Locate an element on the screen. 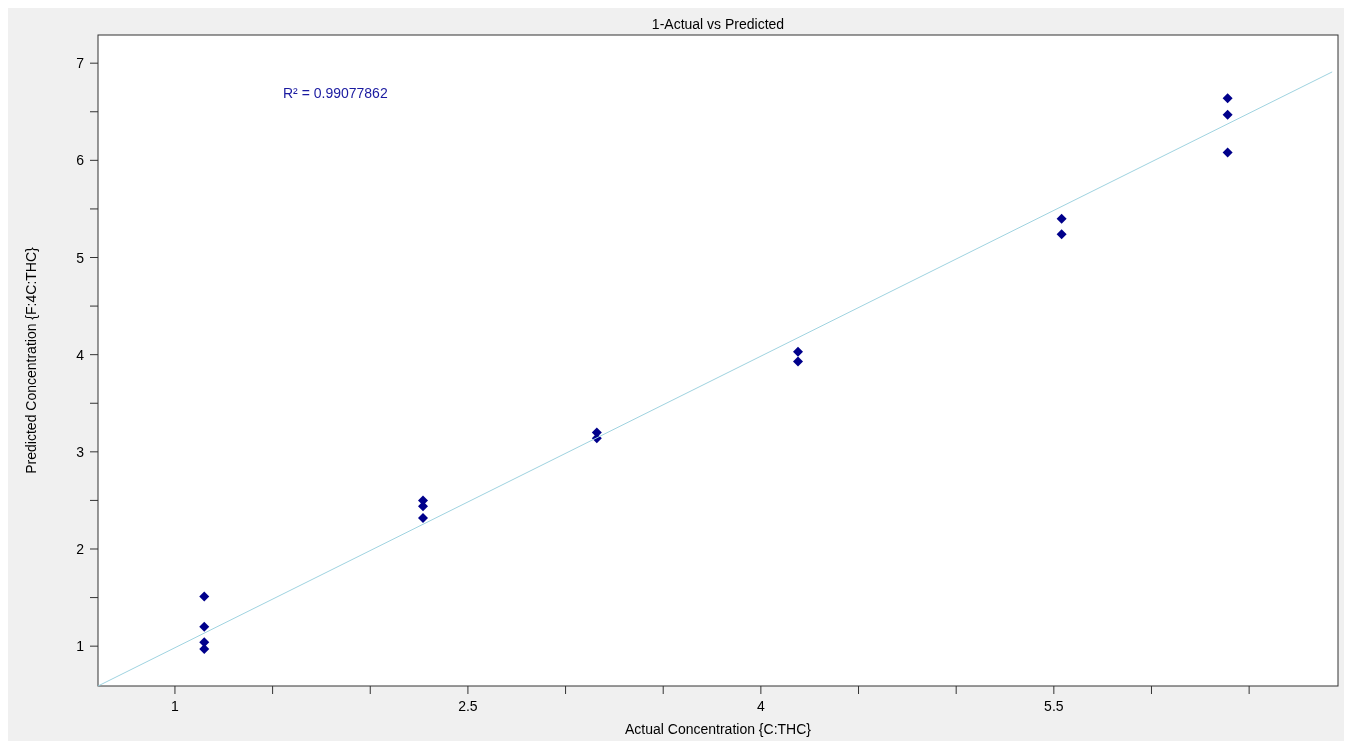 Image resolution: width=1352 pixels, height=749 pixels. y-tick-label: 1 is located at coordinates (80, 646).